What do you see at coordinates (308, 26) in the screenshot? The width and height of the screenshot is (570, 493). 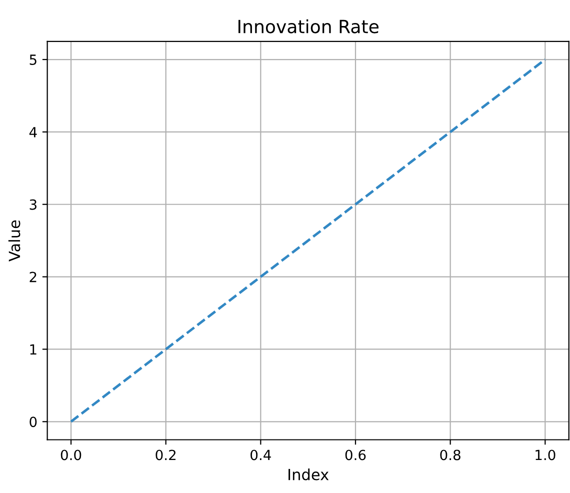 I see `chart-title: Innovation Rate` at bounding box center [308, 26].